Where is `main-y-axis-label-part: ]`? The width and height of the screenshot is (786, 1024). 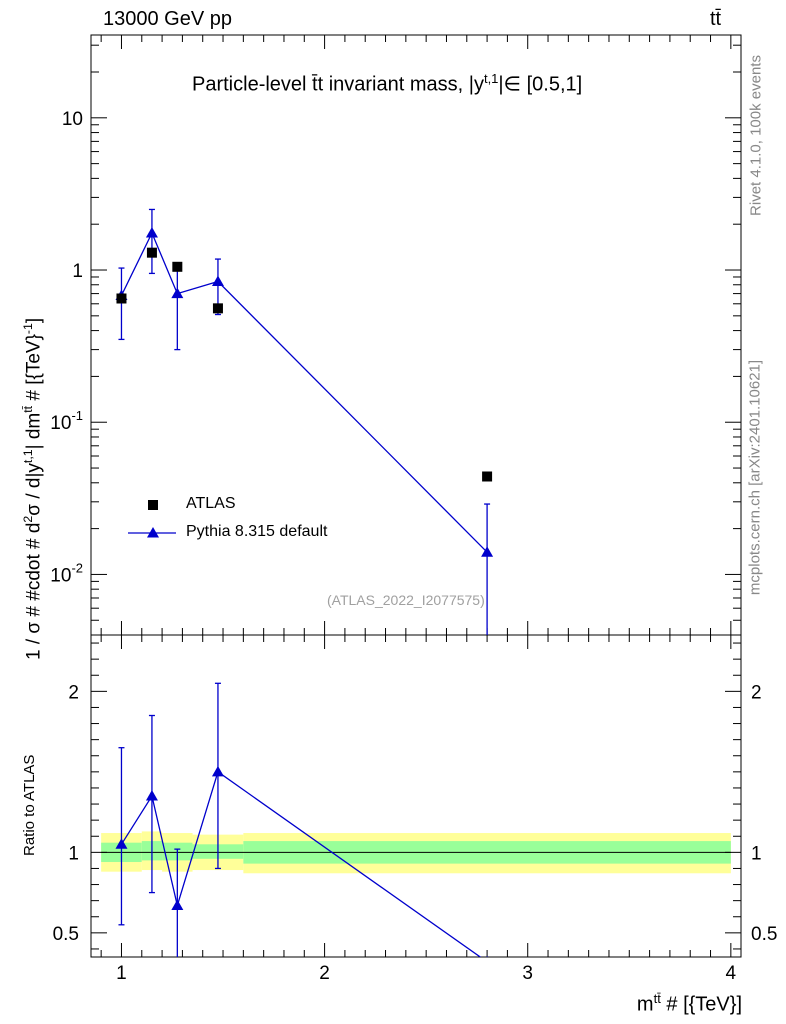 main-y-axis-label-part: ] is located at coordinates (34, 320).